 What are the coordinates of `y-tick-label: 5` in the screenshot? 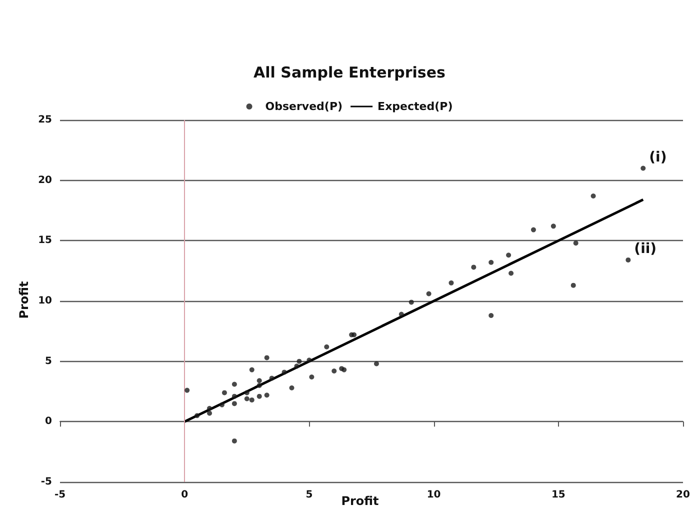 It's located at (48, 361).